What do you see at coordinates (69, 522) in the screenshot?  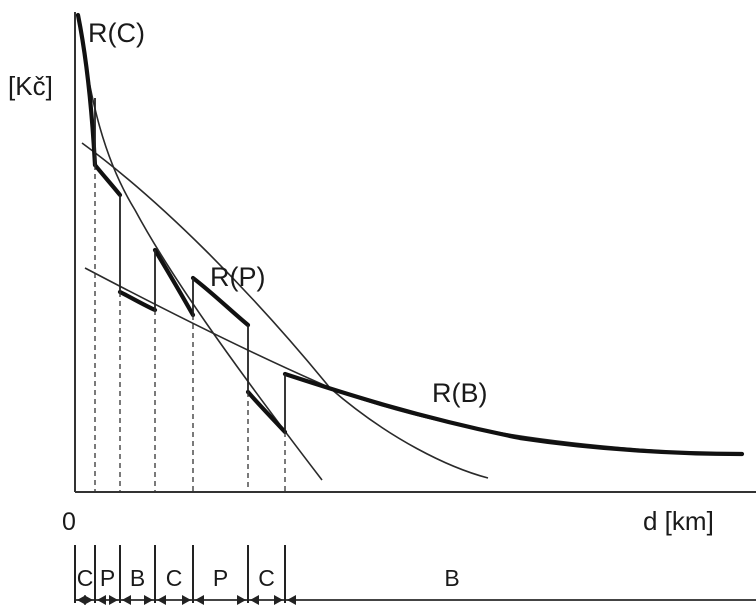 I see `origin-label: 0` at bounding box center [69, 522].